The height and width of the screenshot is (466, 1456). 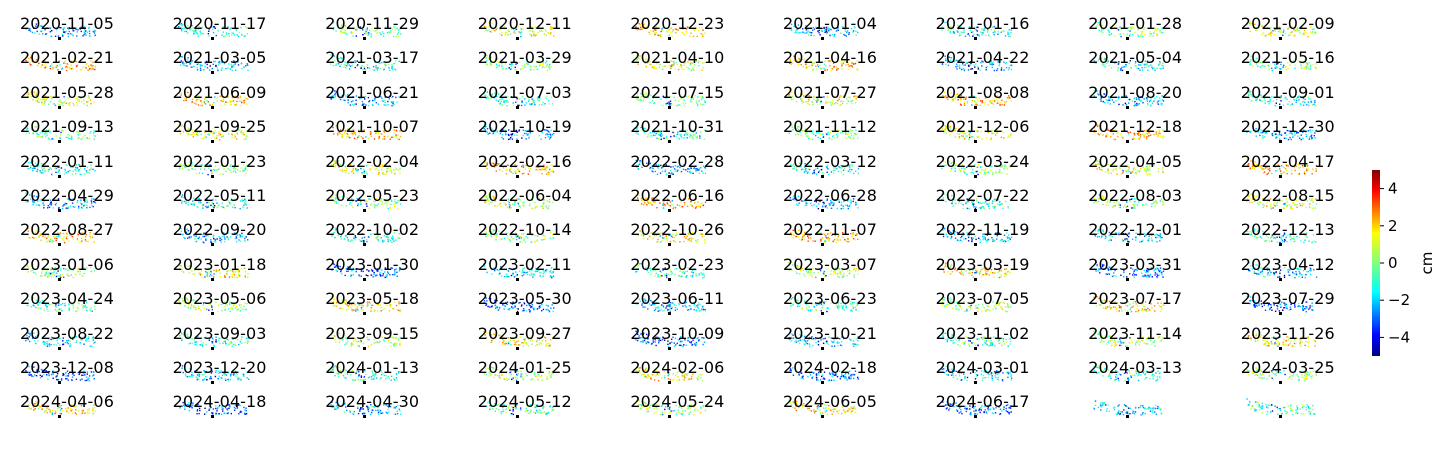 I want to click on map-panel: 2021-08-08, so click(x=995, y=92).